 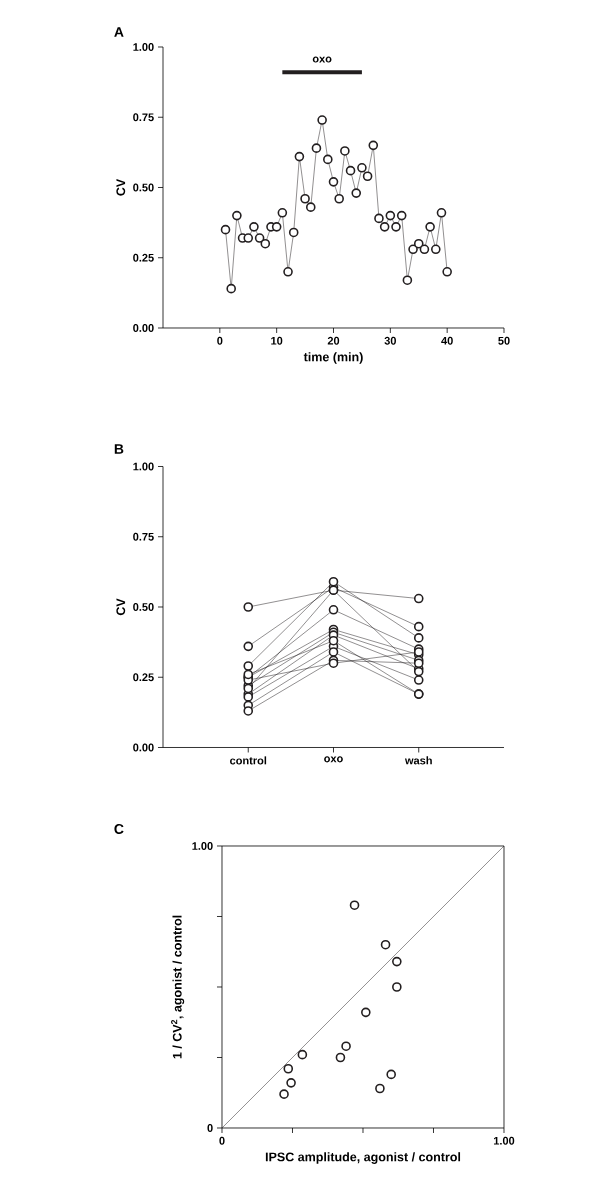 I want to click on series-label: oxo, so click(x=322, y=59).